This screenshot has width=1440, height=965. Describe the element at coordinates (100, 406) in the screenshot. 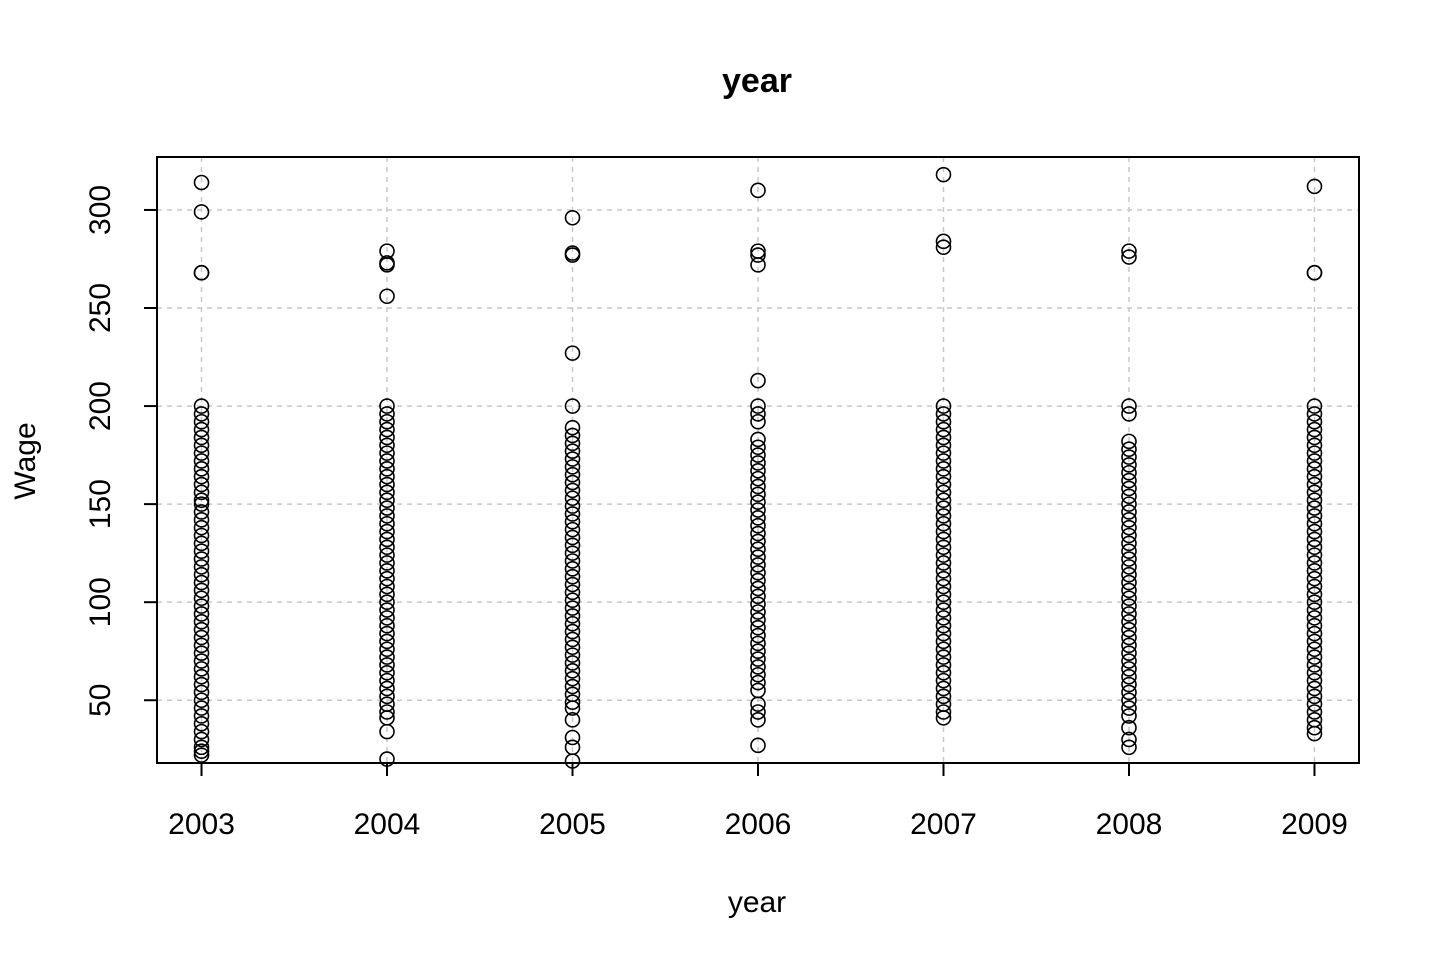

I see `y-tick-label: 200` at that location.